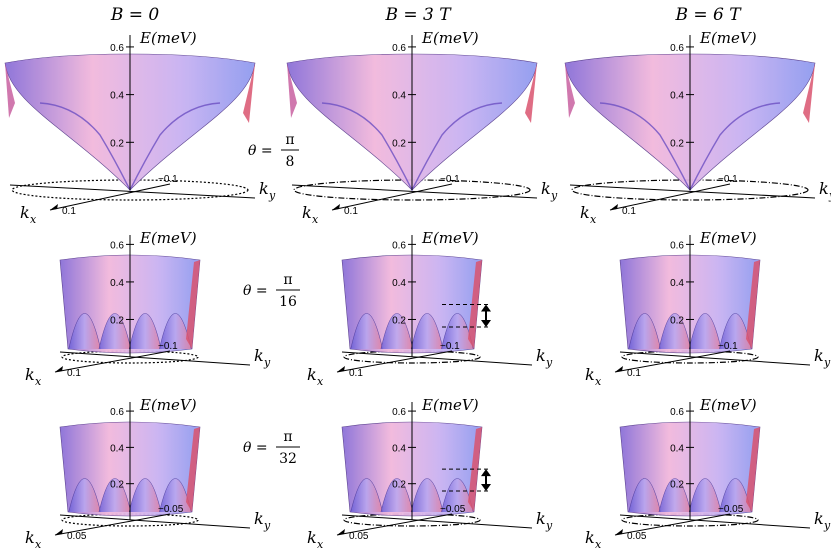 The image size is (831, 555). I want to click on surface-panel-r2c2: 0.20.40.6 E(meV)k yk x0.05−0.05, so click(708, 473).